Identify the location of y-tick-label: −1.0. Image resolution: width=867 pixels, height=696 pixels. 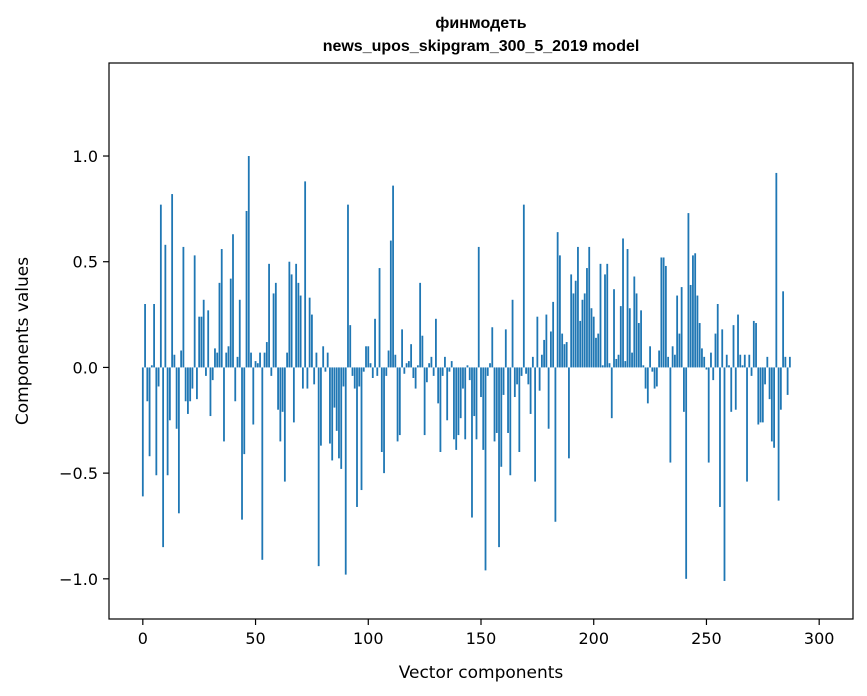
(78, 579).